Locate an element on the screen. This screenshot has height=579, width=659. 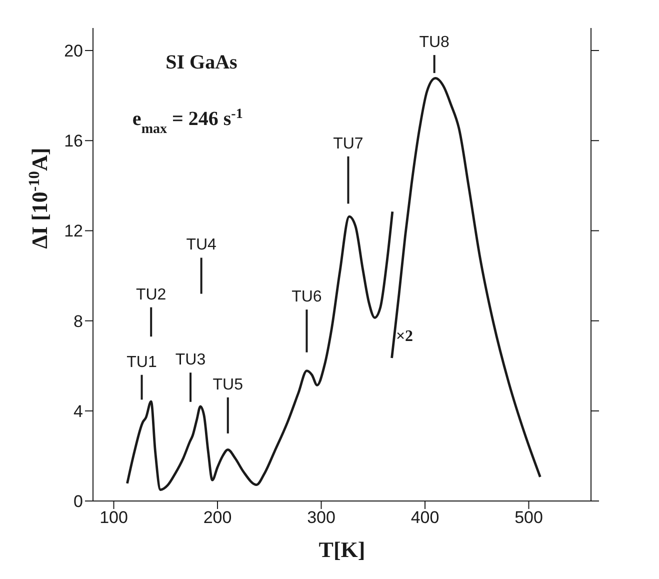
x-axis-title: T[K] is located at coordinates (342, 549).